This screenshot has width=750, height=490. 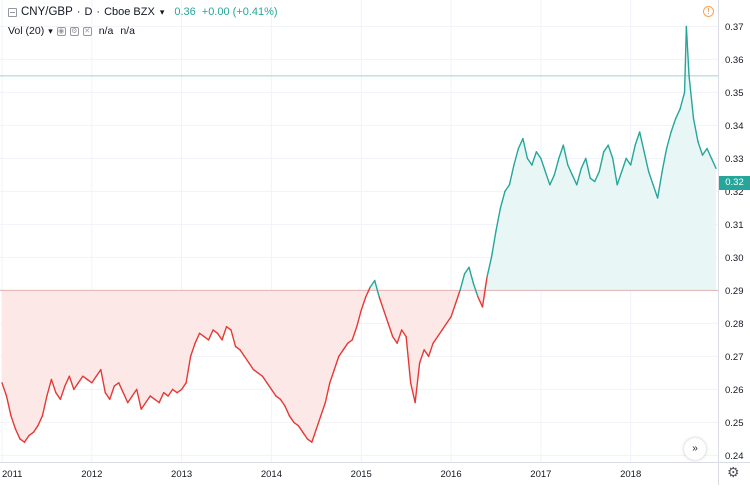 I want to click on legend-exchange: Cboe BZX, so click(x=129, y=12).